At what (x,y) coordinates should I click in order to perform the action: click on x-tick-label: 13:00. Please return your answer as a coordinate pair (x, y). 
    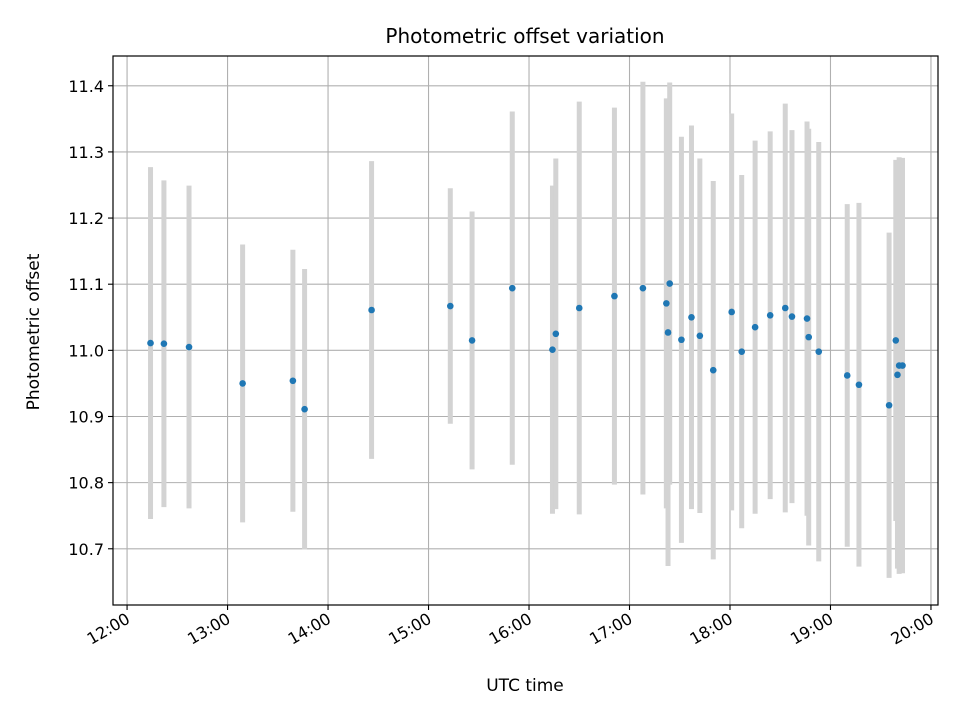
    Looking at the image, I should click on (208, 629).